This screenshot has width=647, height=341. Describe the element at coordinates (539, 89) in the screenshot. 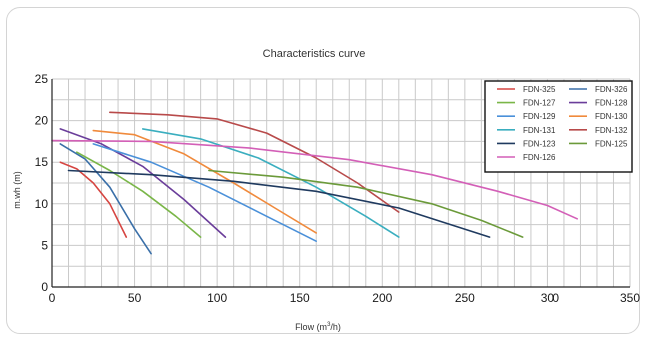

I see `legend-label: FDN-325` at that location.